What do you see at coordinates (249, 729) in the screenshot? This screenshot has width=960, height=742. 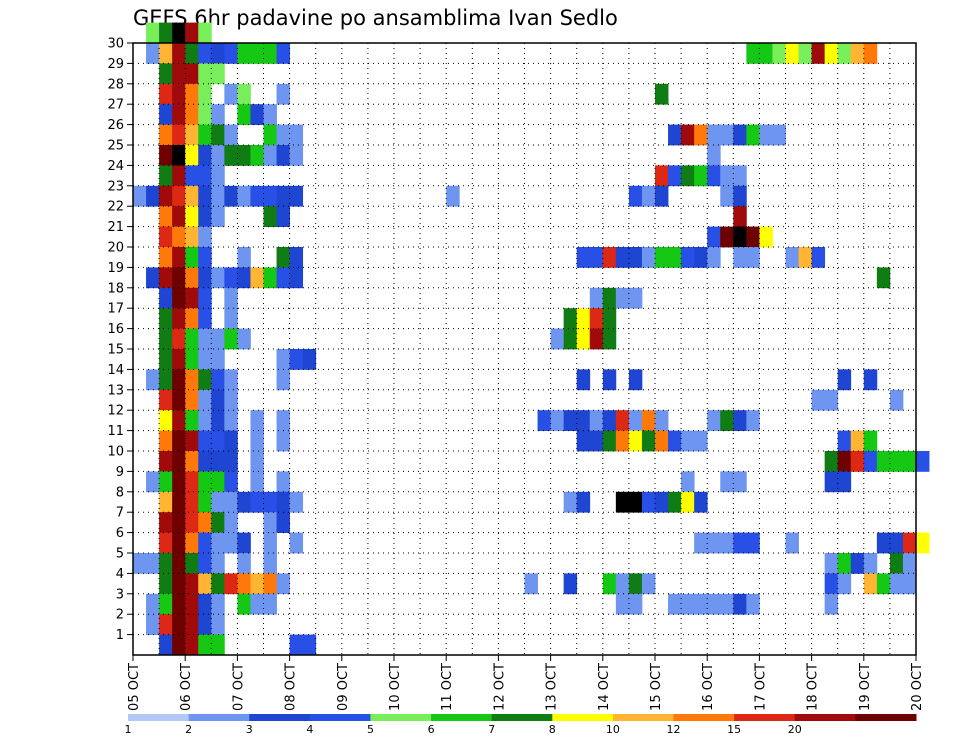 I see `legend-label: 3` at bounding box center [249, 729].